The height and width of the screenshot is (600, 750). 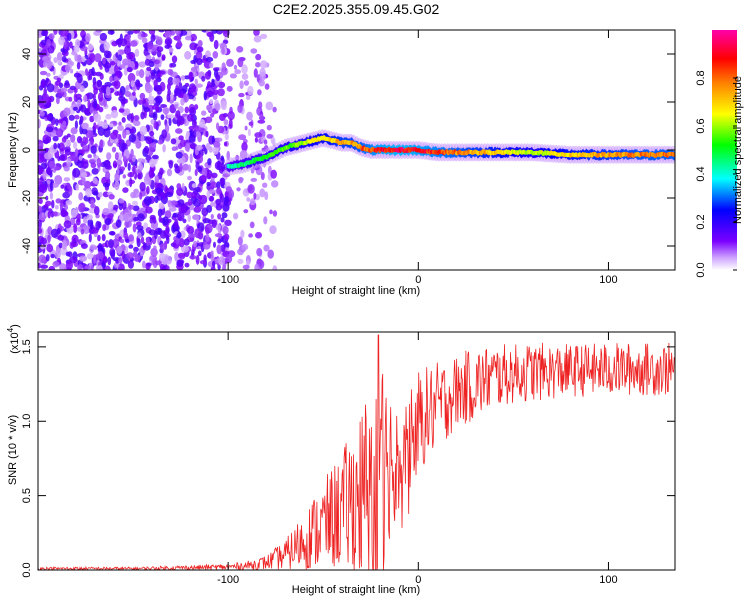 What do you see at coordinates (13, 339) in the screenshot?
I see `snr-scale: (x104)` at bounding box center [13, 339].